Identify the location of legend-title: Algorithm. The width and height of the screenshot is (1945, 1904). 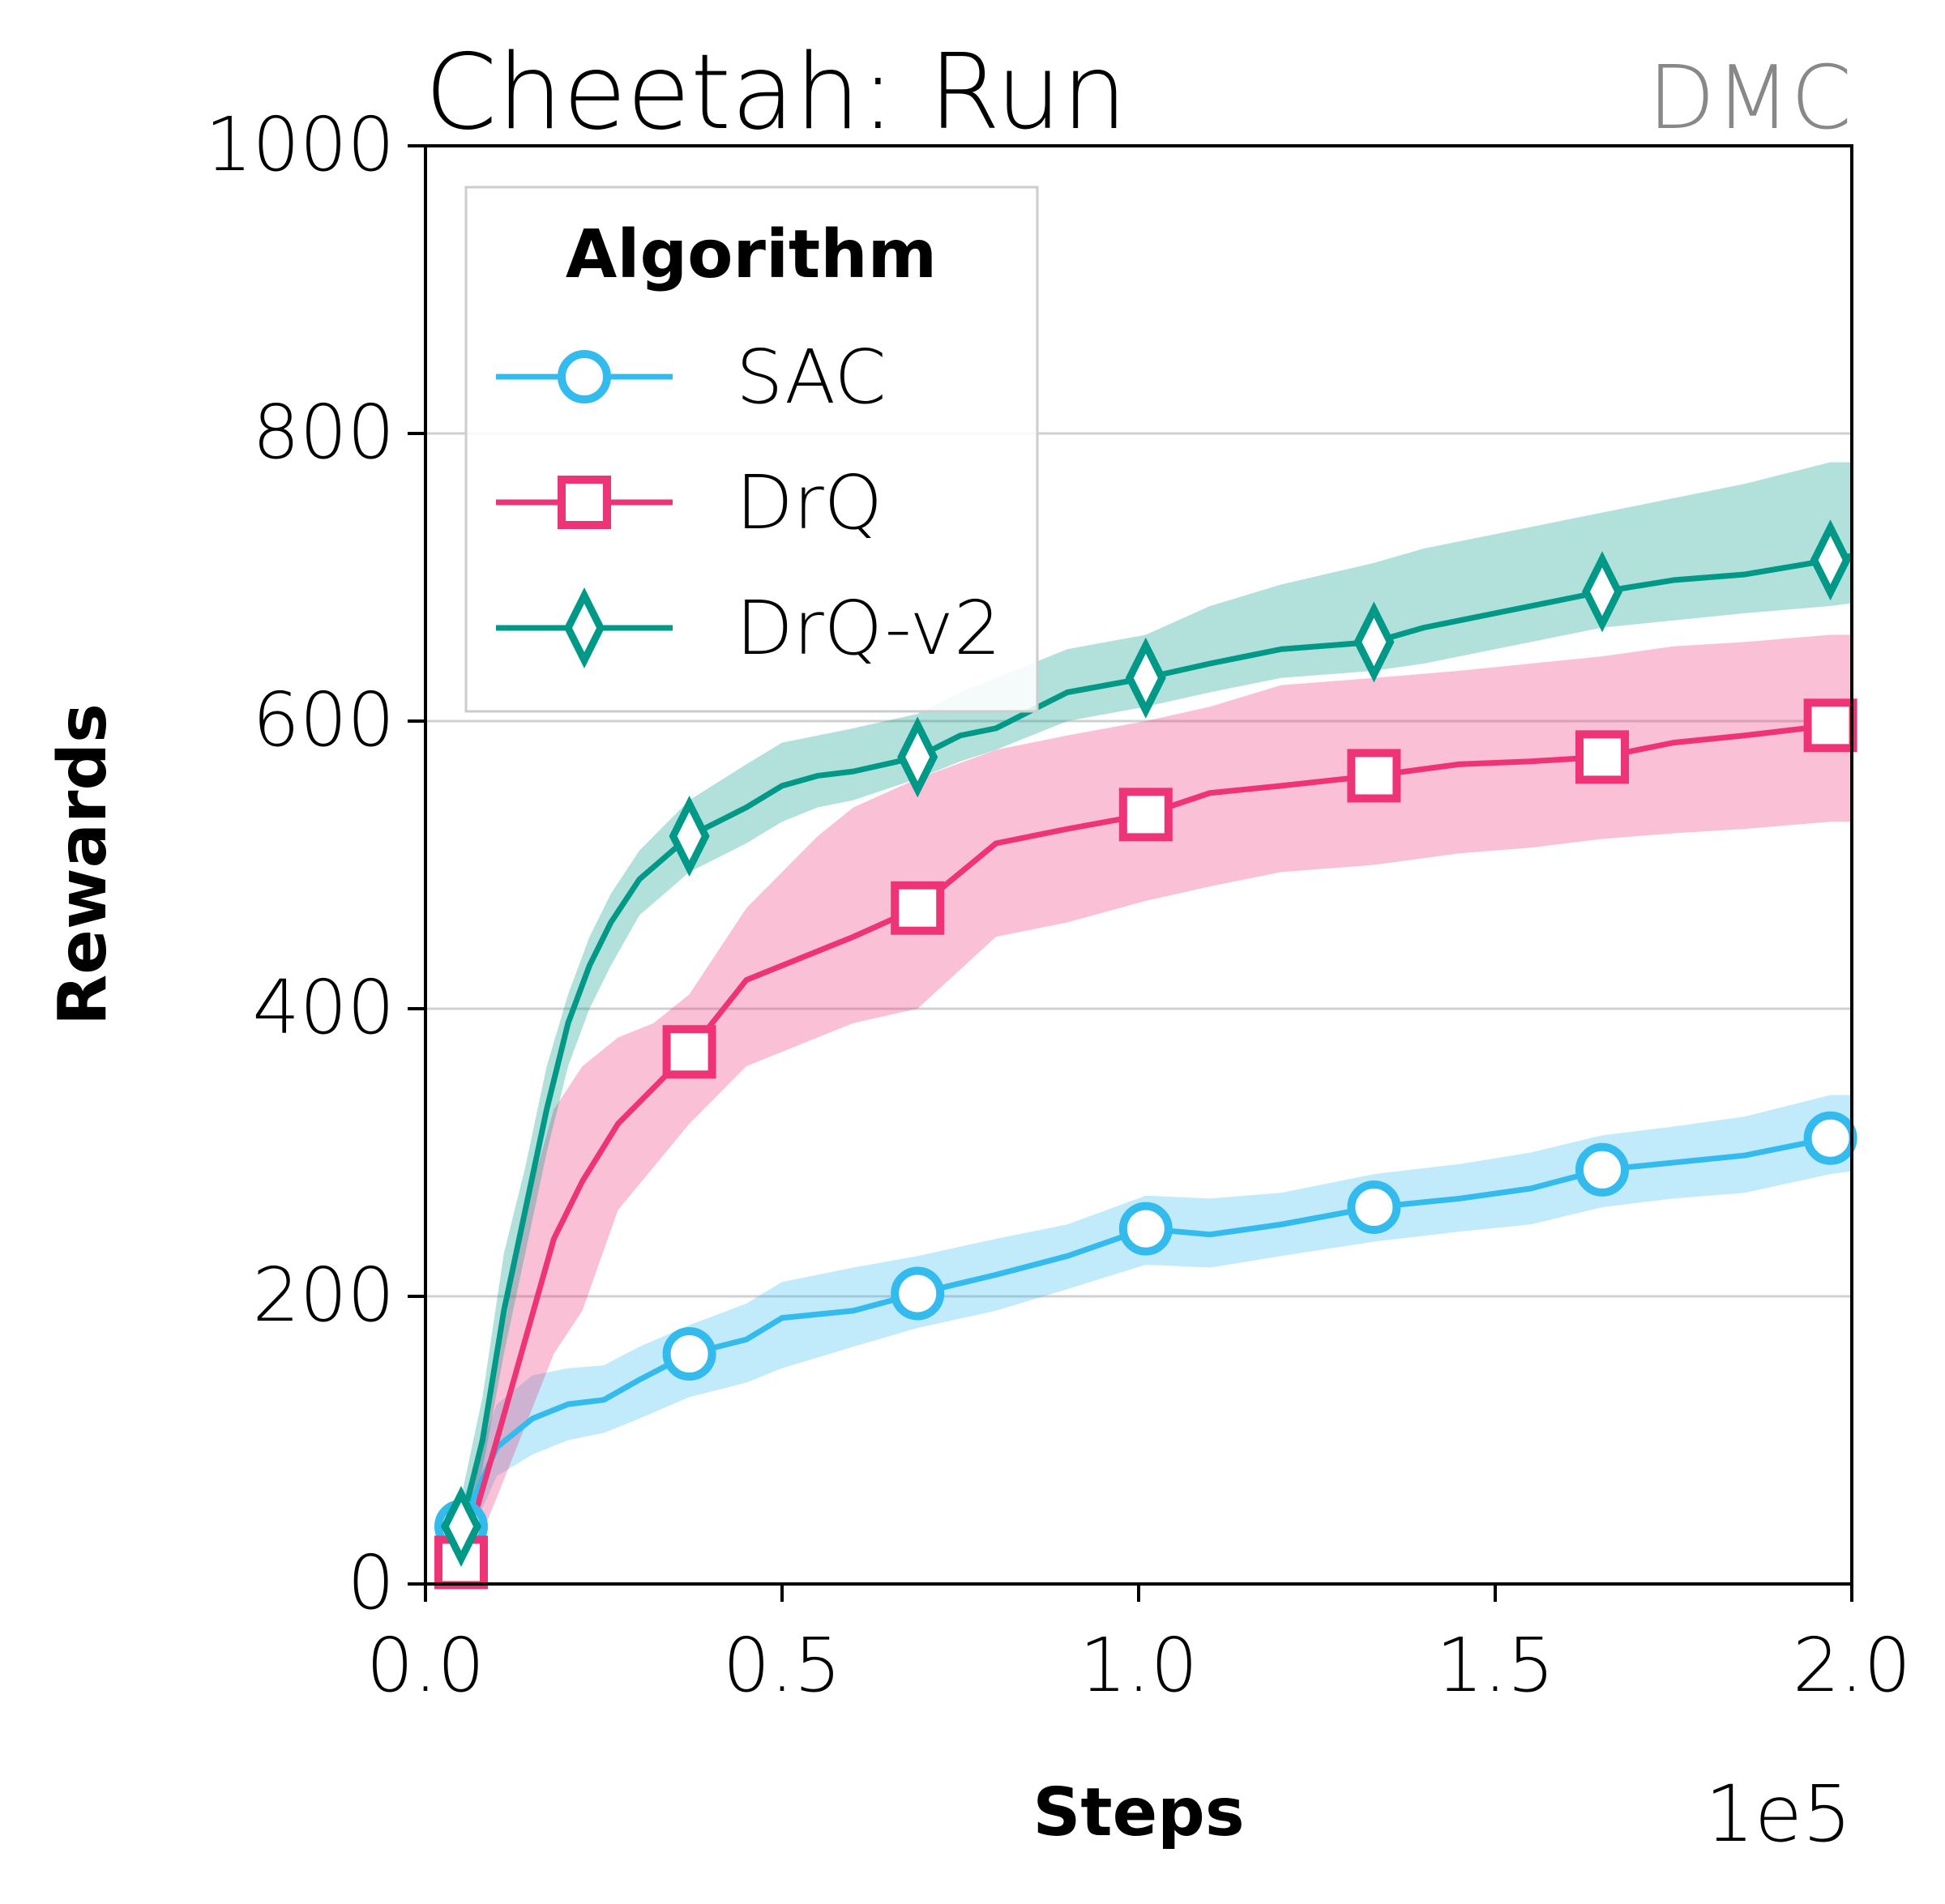
(751, 255).